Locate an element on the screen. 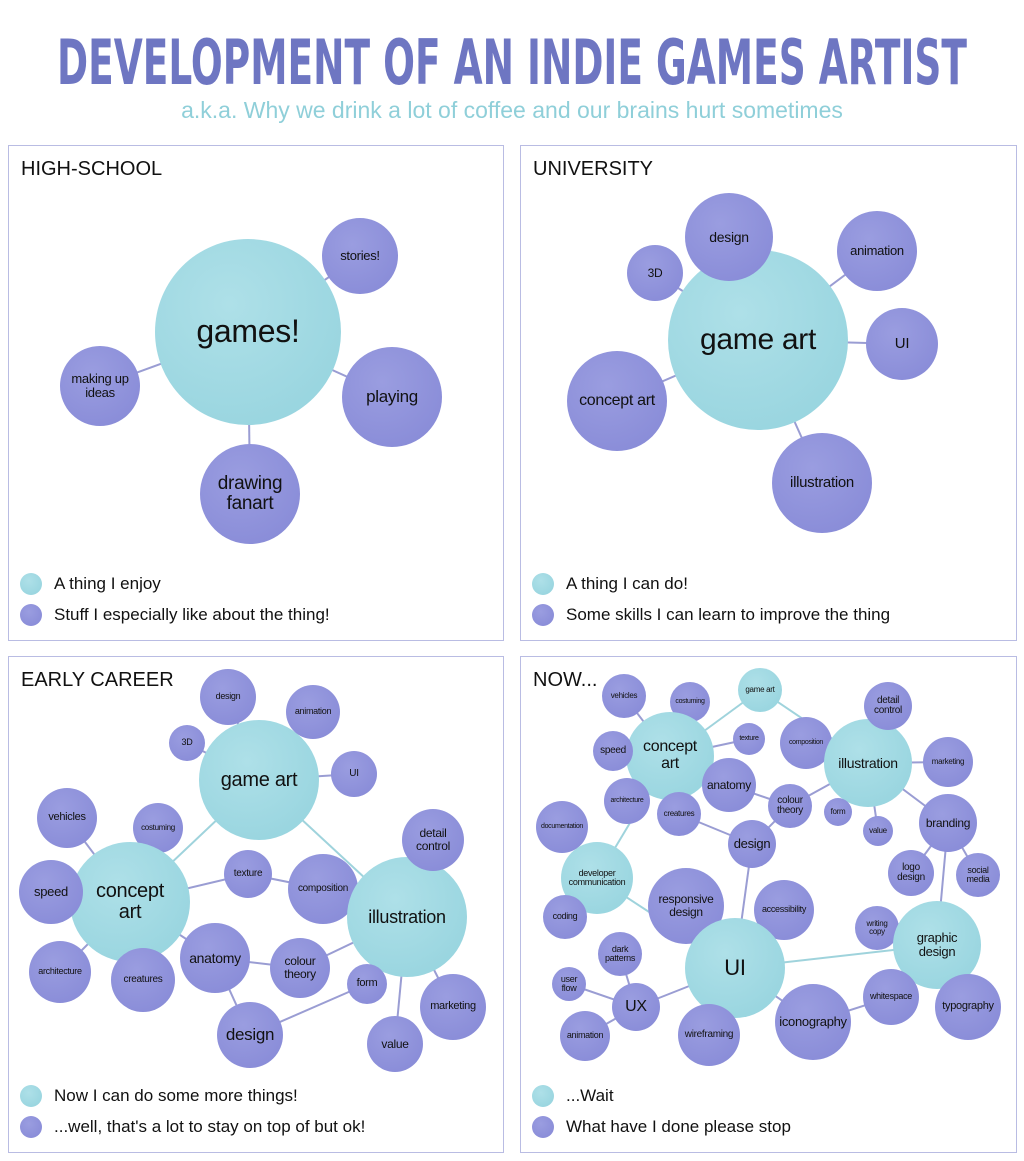  bubble-label: anatomy is located at coordinates (215, 957).